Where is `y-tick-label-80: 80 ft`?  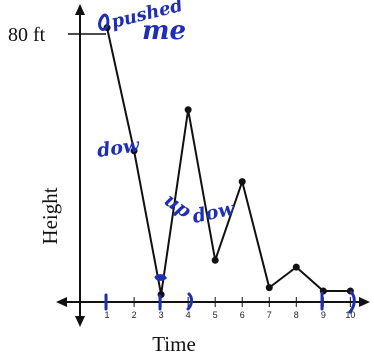
y-tick-label-80: 80 ft is located at coordinates (27, 35).